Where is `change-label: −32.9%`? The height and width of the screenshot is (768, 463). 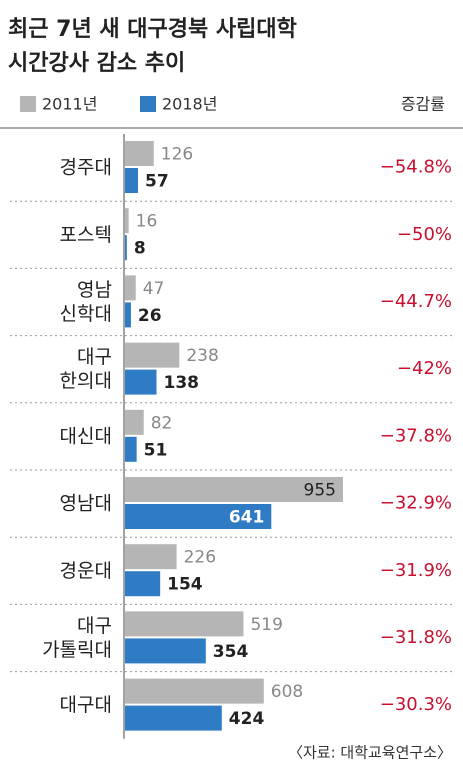 change-label: −32.9% is located at coordinates (416, 503).